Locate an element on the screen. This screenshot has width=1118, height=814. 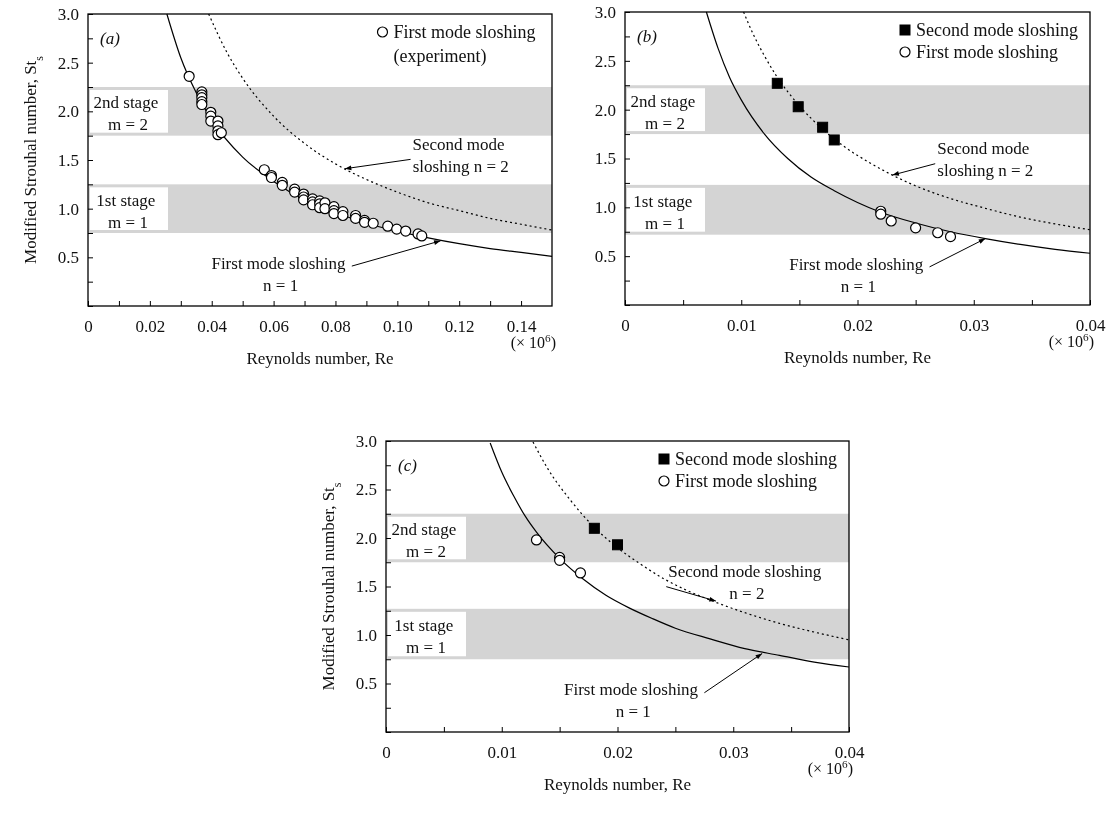
x-tick-label: 0.08 is located at coordinates (336, 327).